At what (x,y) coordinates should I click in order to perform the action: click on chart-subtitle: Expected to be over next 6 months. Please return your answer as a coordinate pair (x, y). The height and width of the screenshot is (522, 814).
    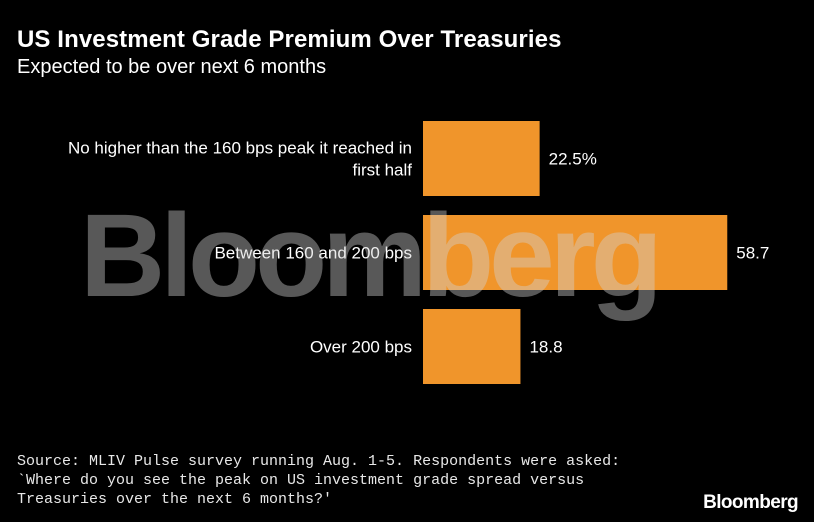
    Looking at the image, I should click on (172, 67).